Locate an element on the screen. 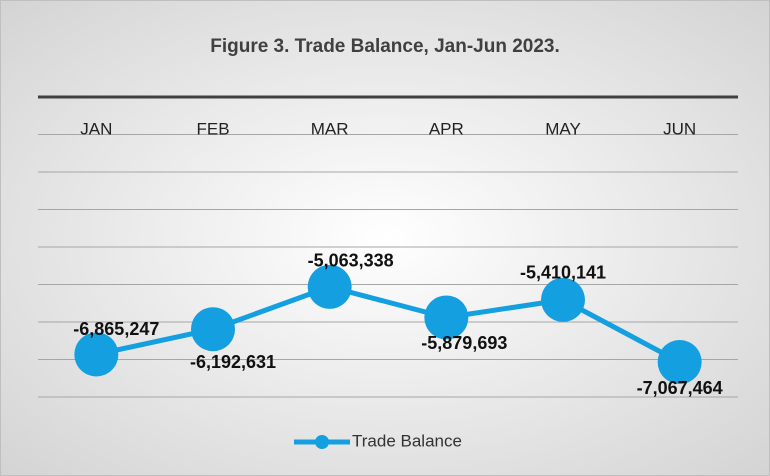 This screenshot has height=476, width=770. x-tick-label: MAR is located at coordinates (330, 128).